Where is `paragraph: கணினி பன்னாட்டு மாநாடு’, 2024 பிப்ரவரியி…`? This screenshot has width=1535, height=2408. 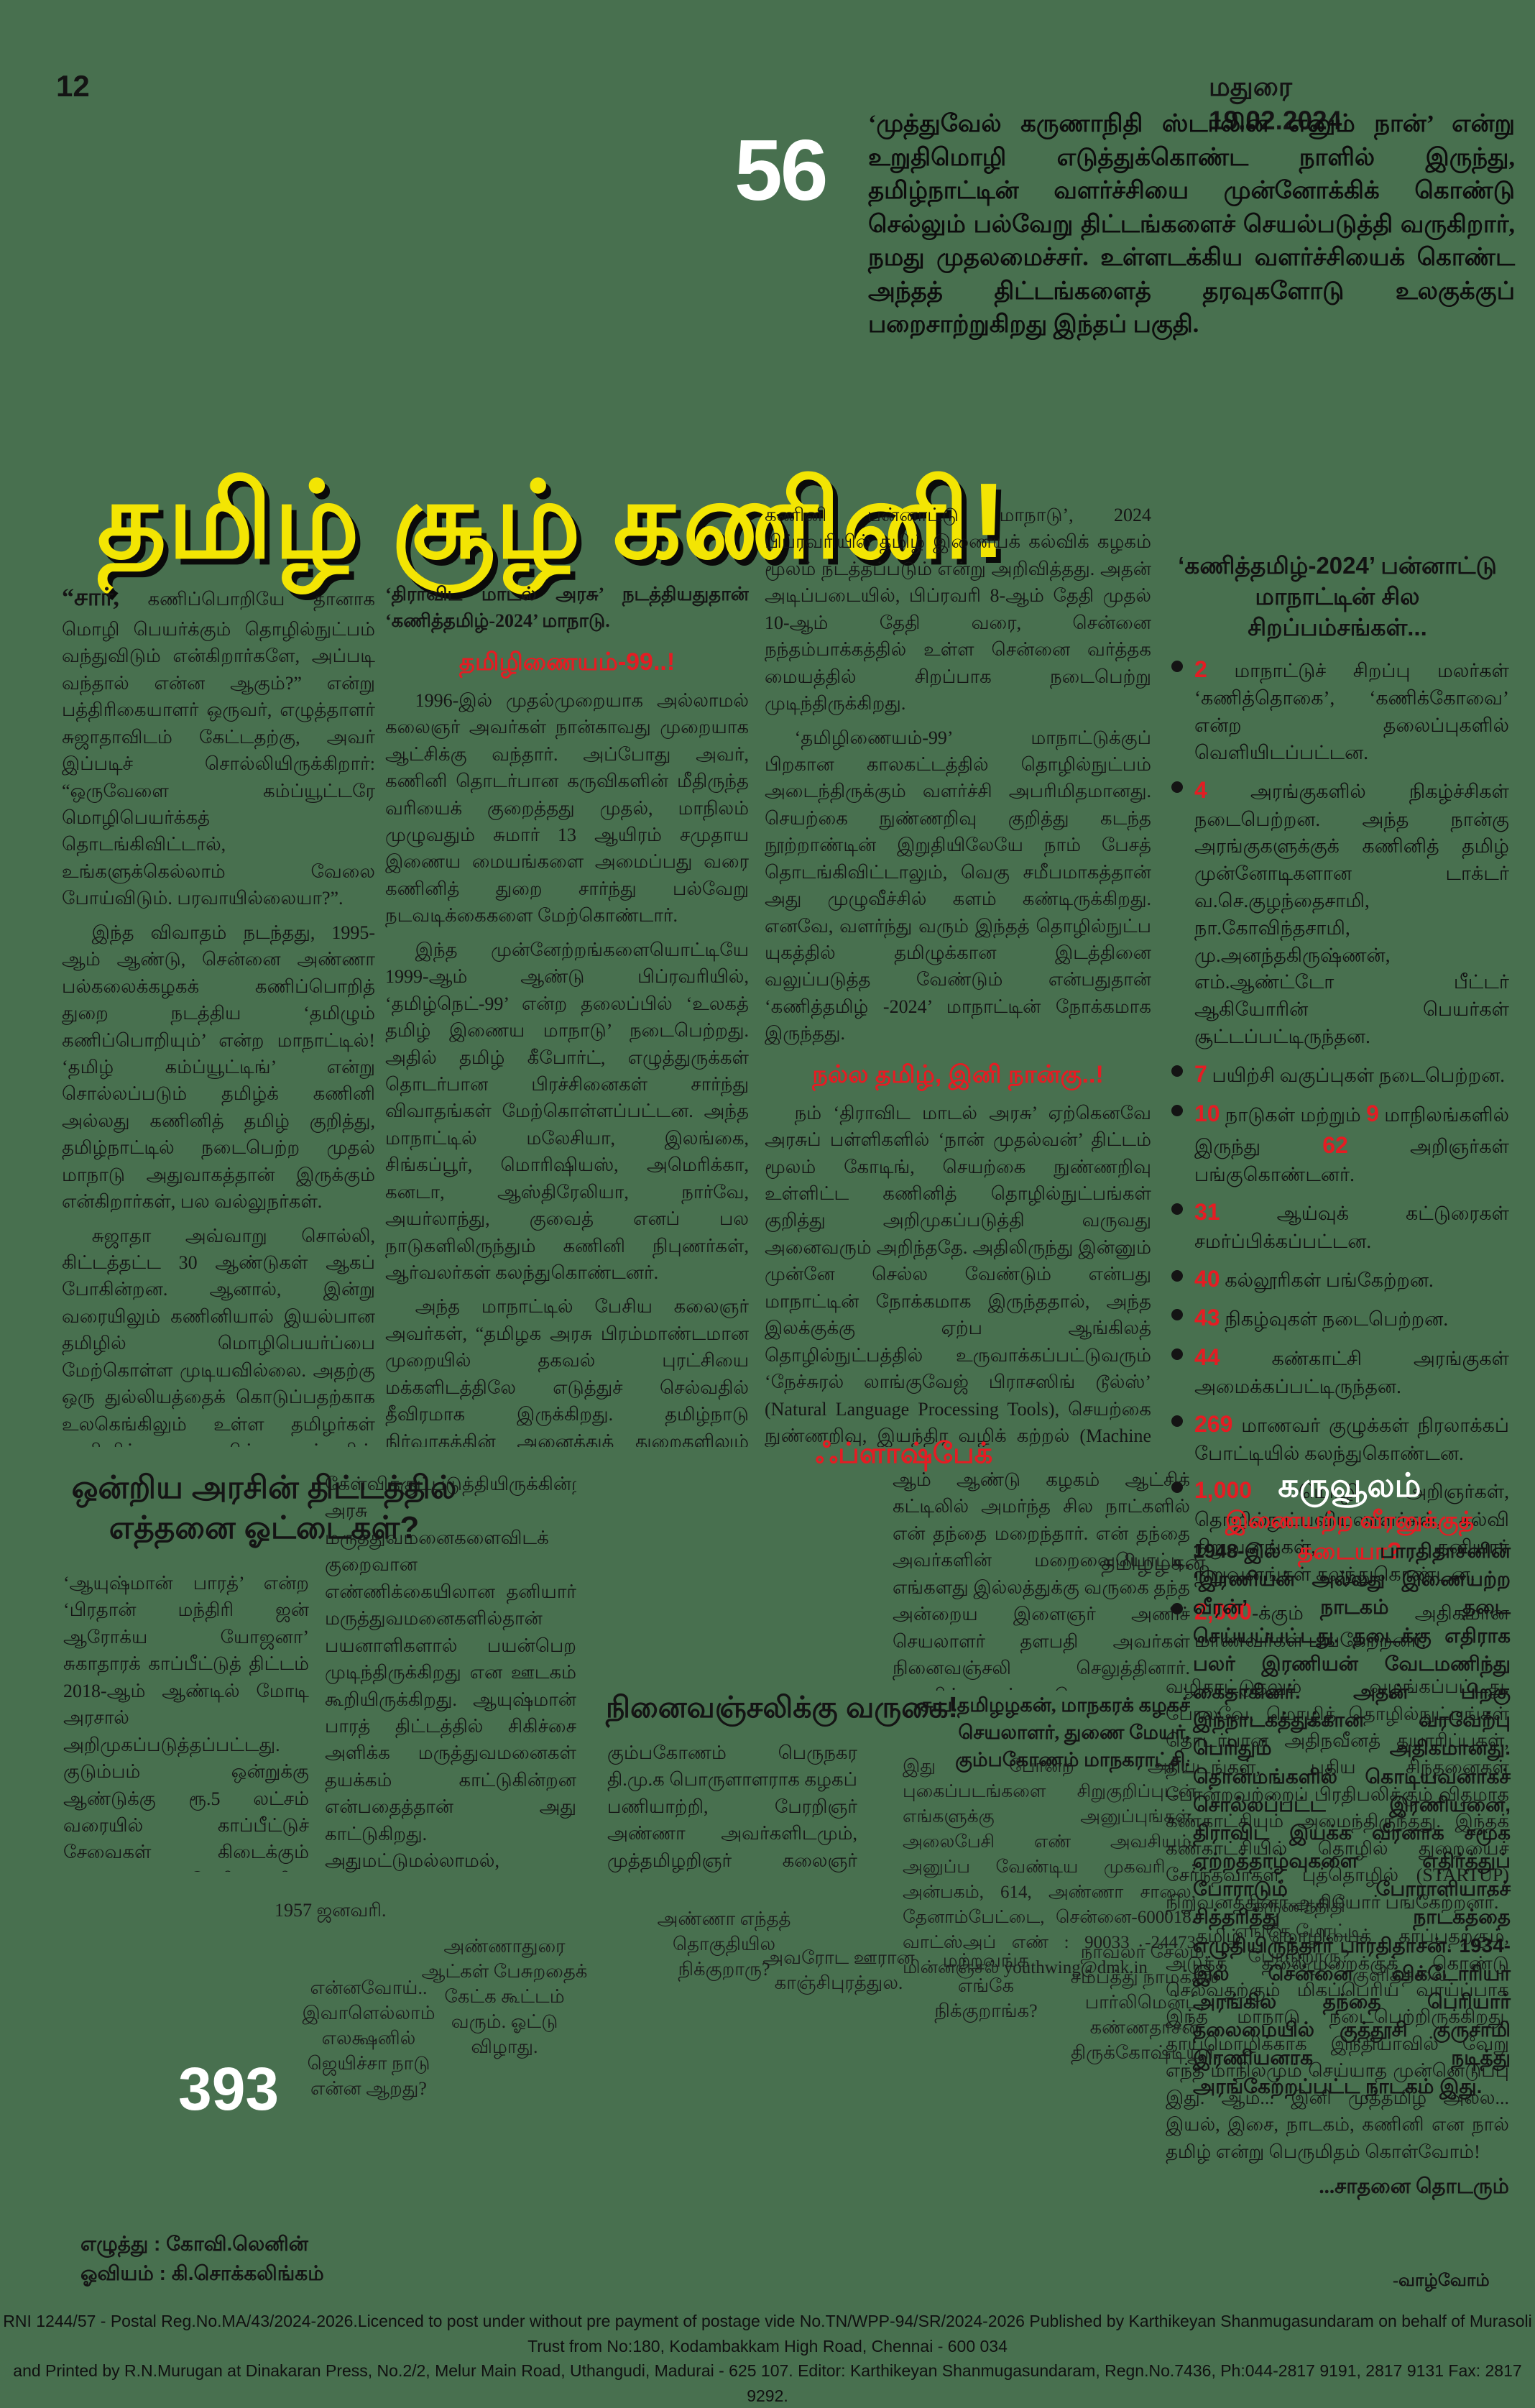 paragraph: கணினி பன்னாட்டு மாநாடு’, 2024 பிப்ரவரியி… is located at coordinates (958, 609).